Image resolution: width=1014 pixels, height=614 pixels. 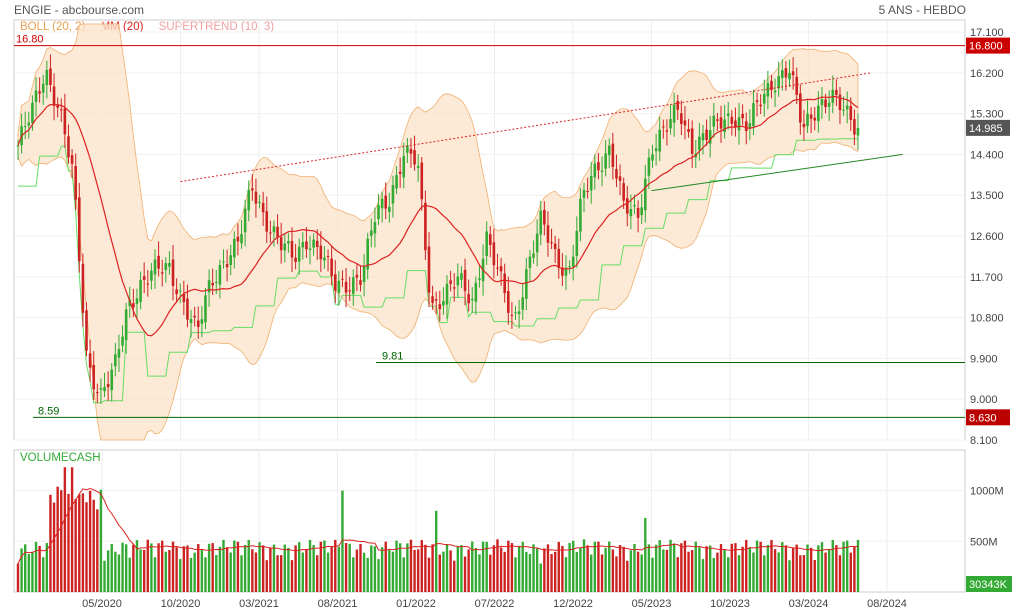 What do you see at coordinates (216, 27) in the screenshot?
I see `legend-supertrend: SUPERTREND (10, 3)` at bounding box center [216, 27].